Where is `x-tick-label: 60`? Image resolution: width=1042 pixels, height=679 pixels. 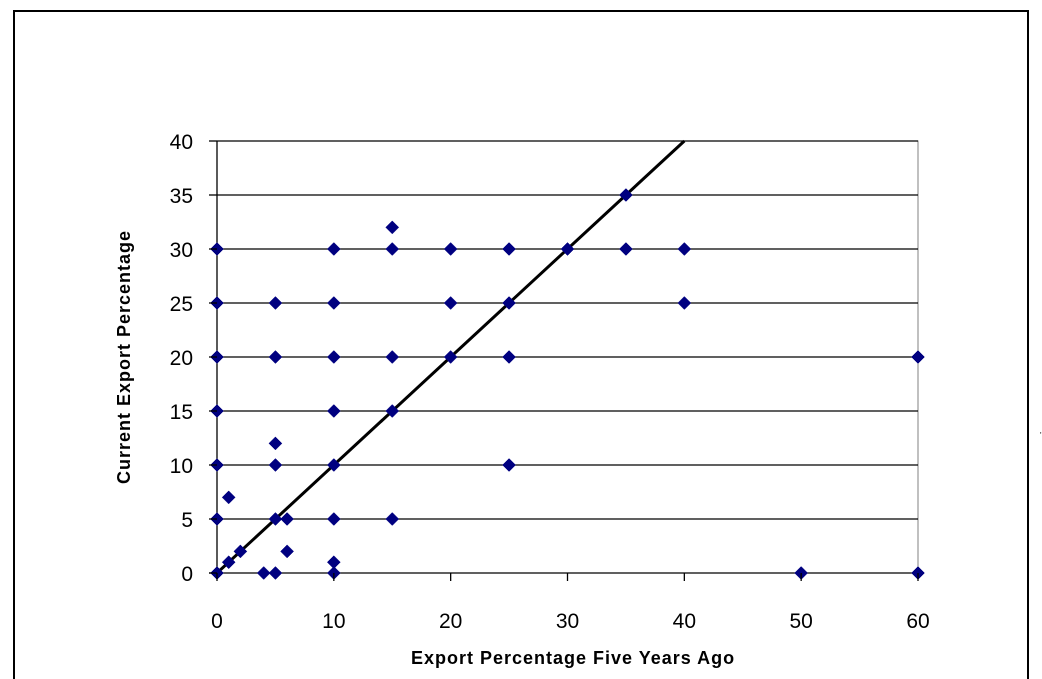
x-tick-label: 60 is located at coordinates (917, 621).